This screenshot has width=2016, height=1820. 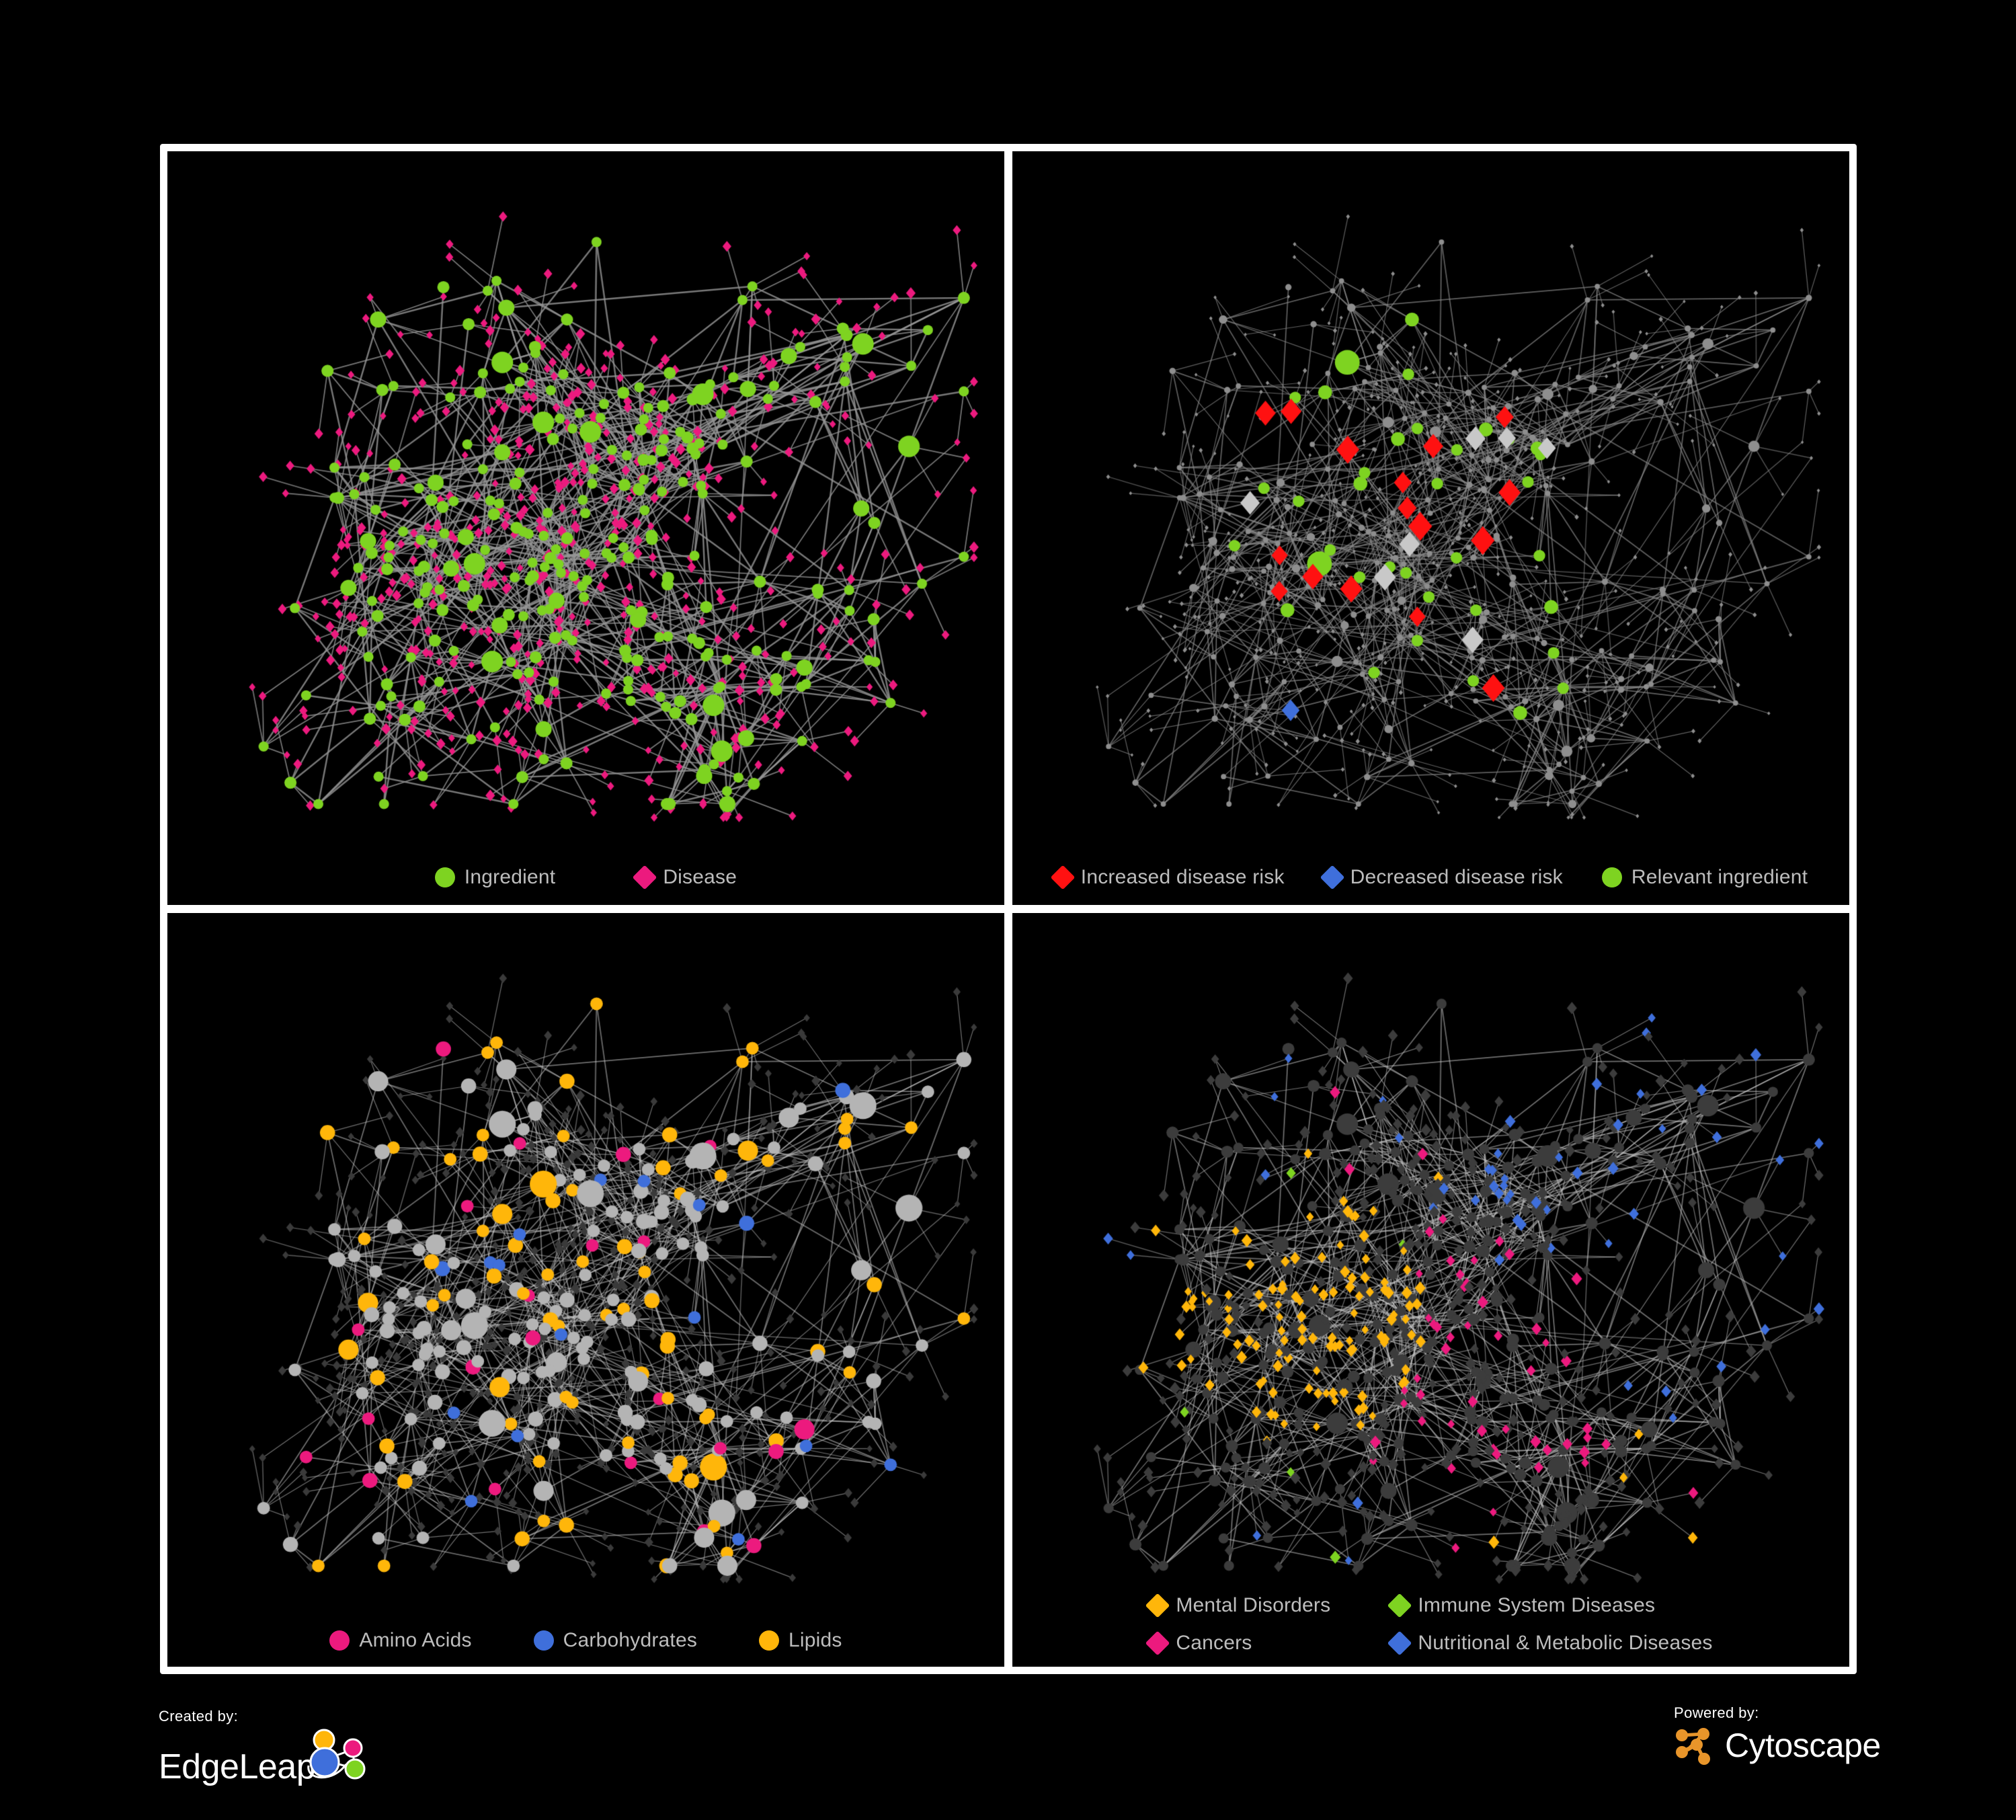 I want to click on legend-label: Increased disease risk, so click(x=1182, y=877).